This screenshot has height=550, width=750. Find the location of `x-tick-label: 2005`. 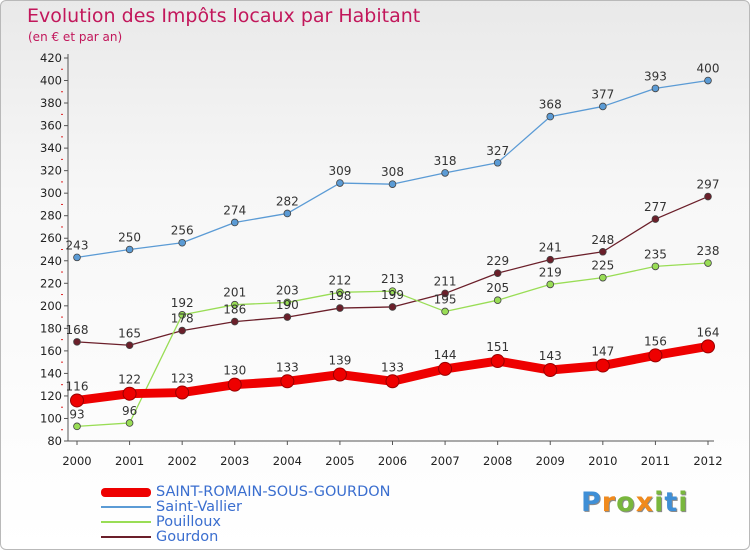

x-tick-label: 2005 is located at coordinates (339, 461).